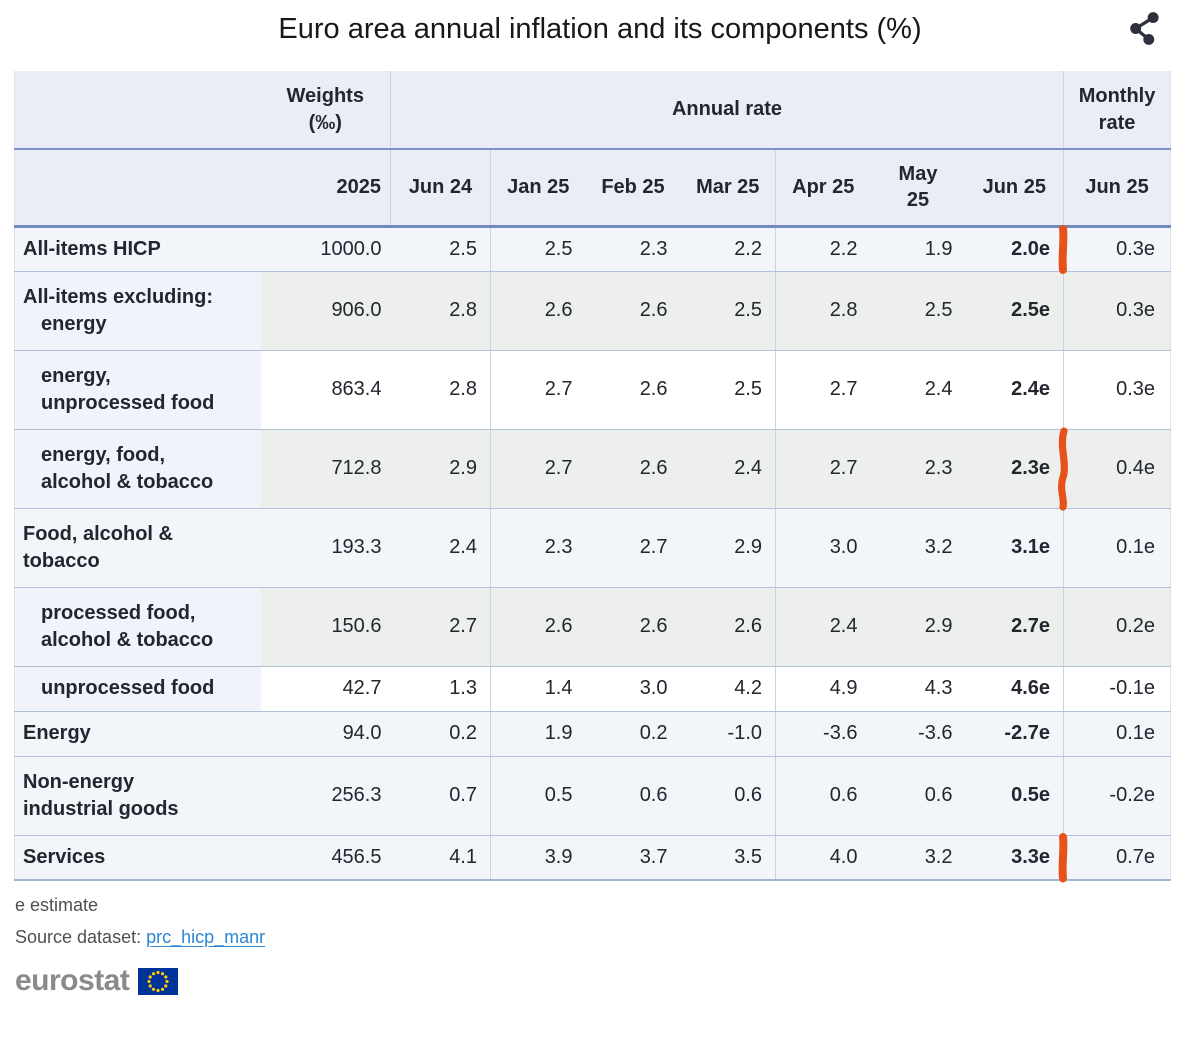  What do you see at coordinates (1031, 468) in the screenshot?
I see `estimate-value: 2.3e` at bounding box center [1031, 468].